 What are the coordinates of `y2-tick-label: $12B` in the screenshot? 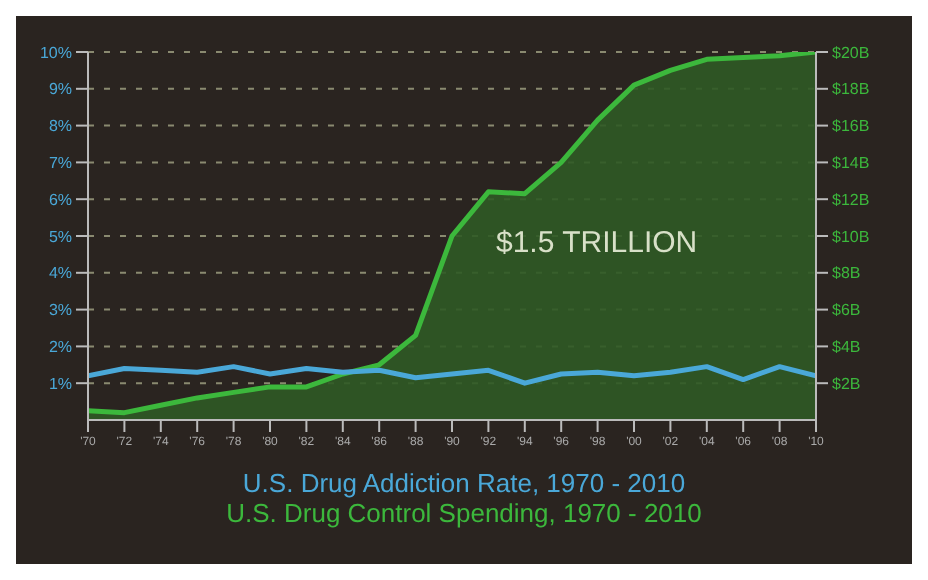 It's located at (851, 199).